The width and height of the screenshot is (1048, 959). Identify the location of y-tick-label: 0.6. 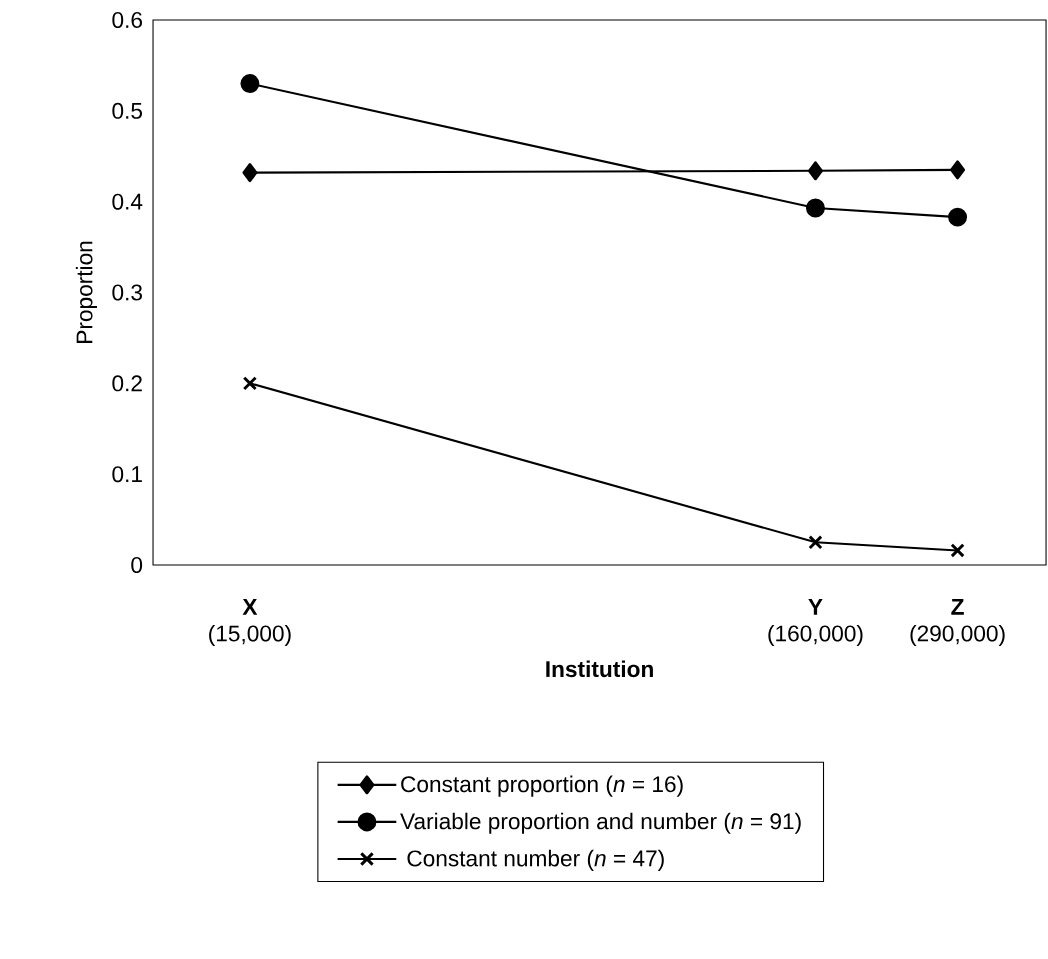
(127, 20).